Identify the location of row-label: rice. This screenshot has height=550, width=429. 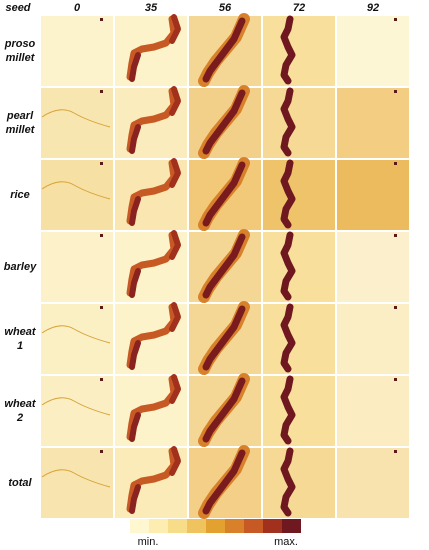
(20, 195).